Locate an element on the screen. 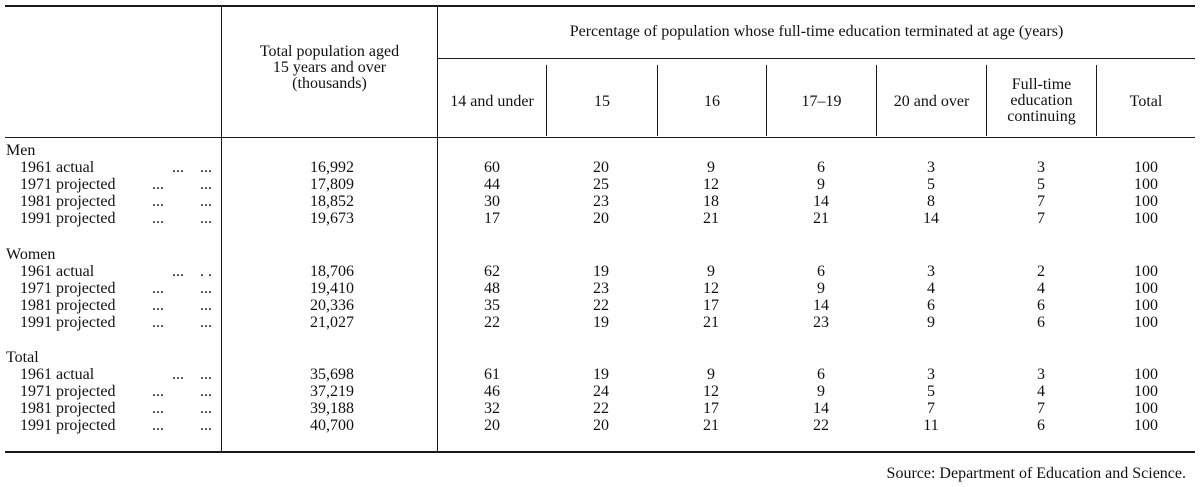 Image resolution: width=1200 pixels, height=487 pixels. percentage-cell: 25 is located at coordinates (601, 184).